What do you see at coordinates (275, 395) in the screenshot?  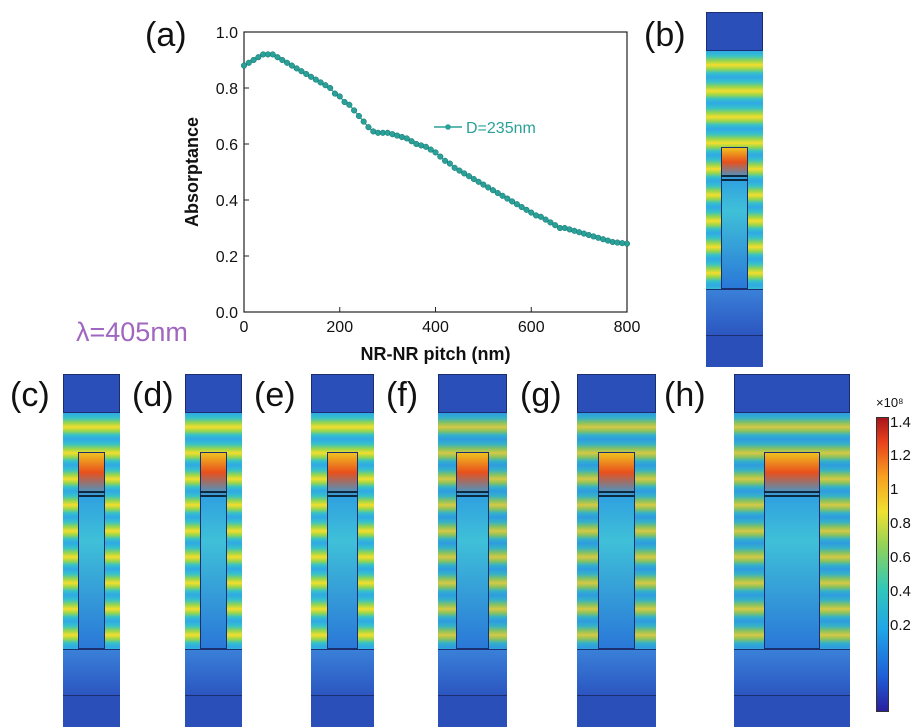 I see `panel-label-e: (e)` at bounding box center [275, 395].